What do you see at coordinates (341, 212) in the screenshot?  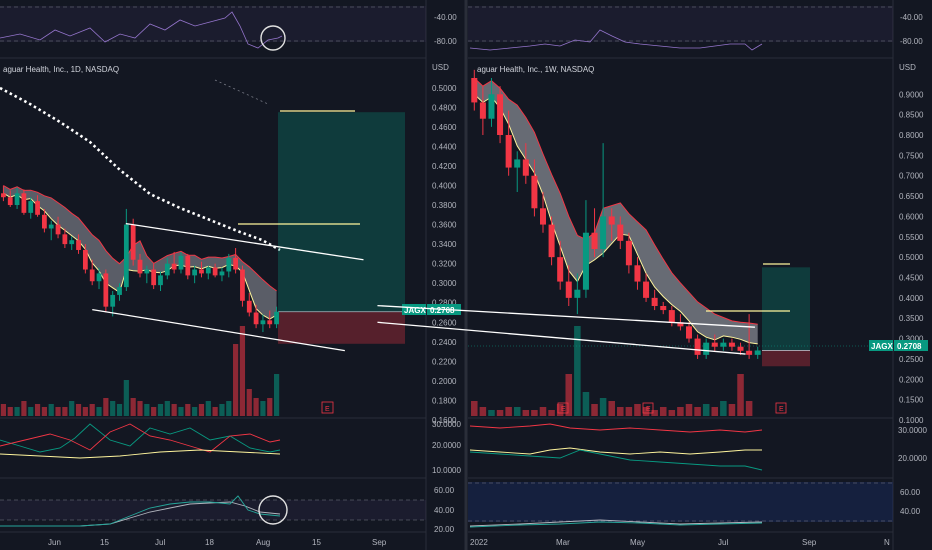 I see `left-profit-zone` at bounding box center [341, 212].